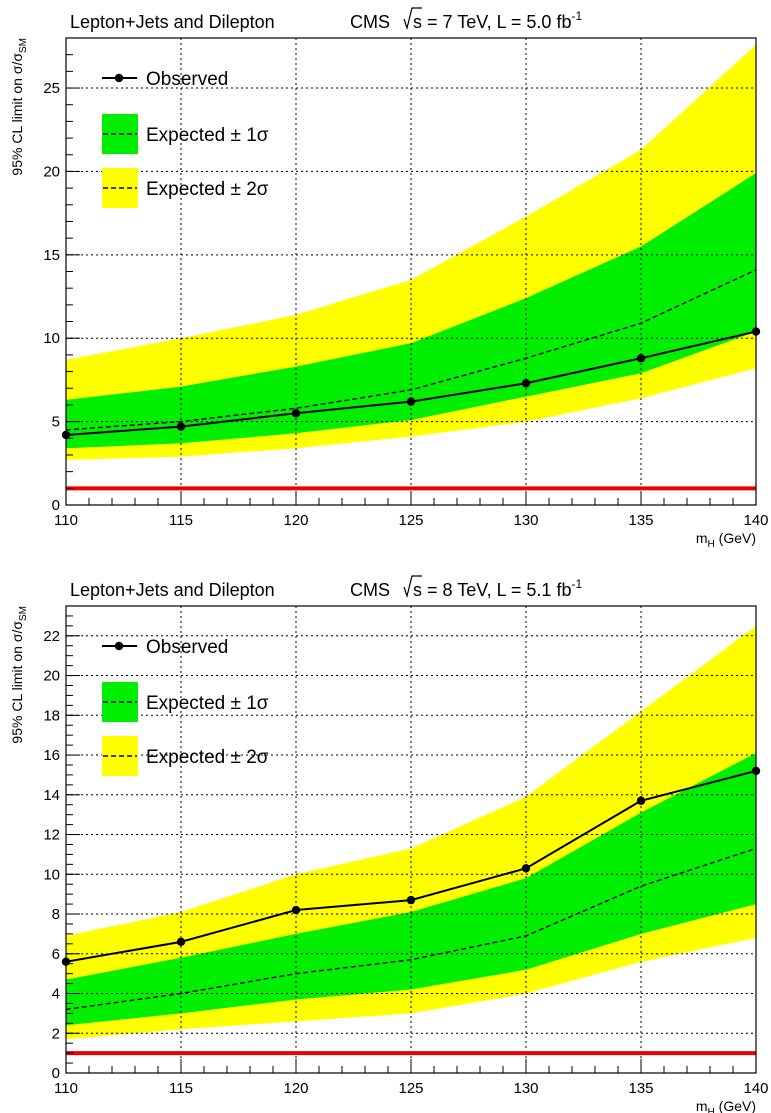 Image resolution: width=771 pixels, height=1113 pixels. Describe the element at coordinates (56, 1033) in the screenshot. I see `y-tick-label: 2` at that location.